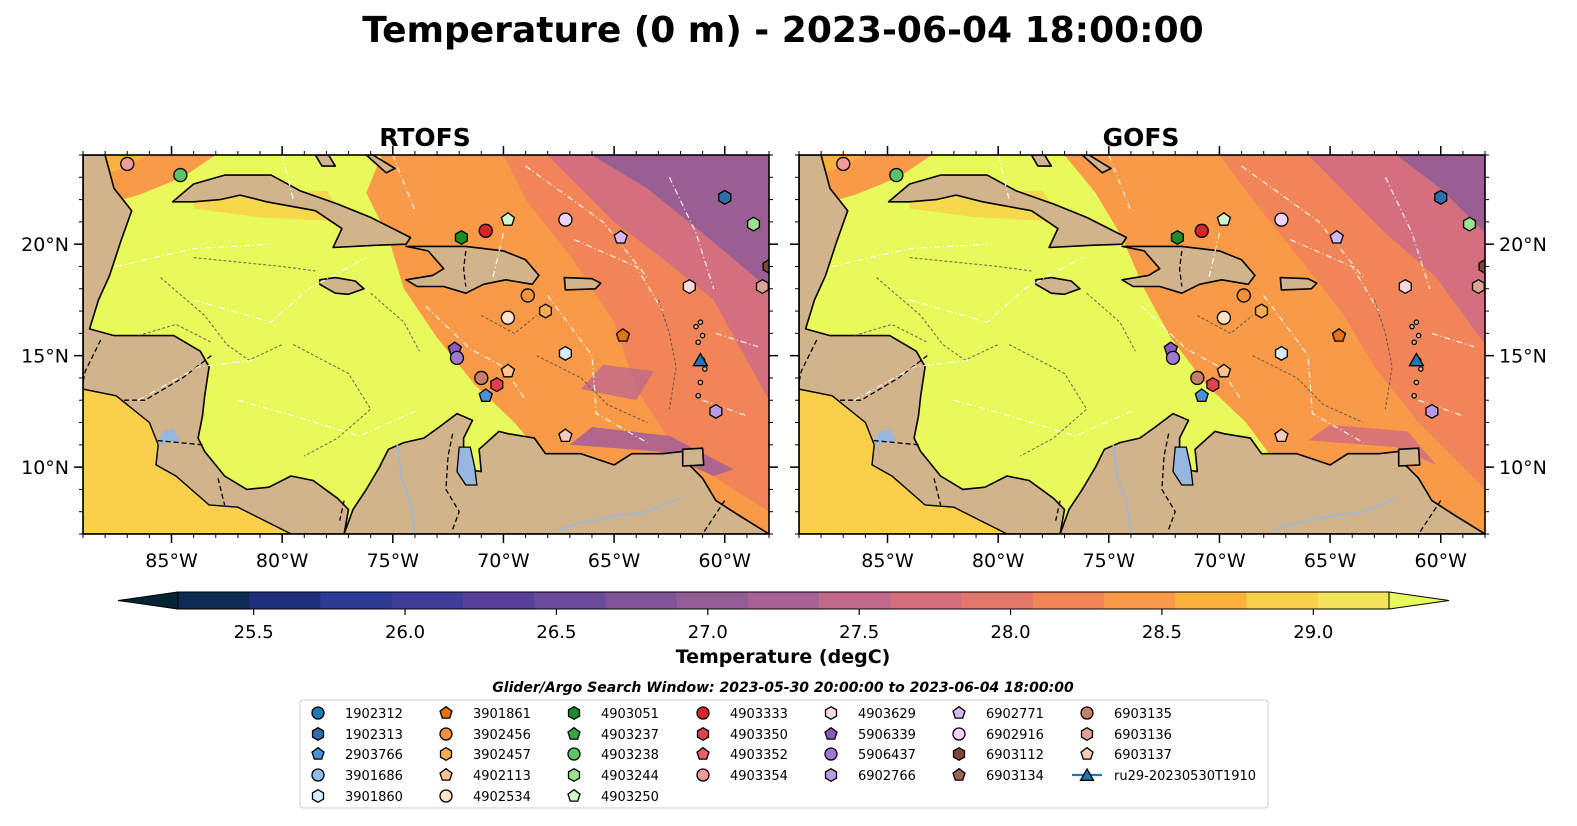  I want to click on legend-item-4903333: 4903333, so click(742, 714).